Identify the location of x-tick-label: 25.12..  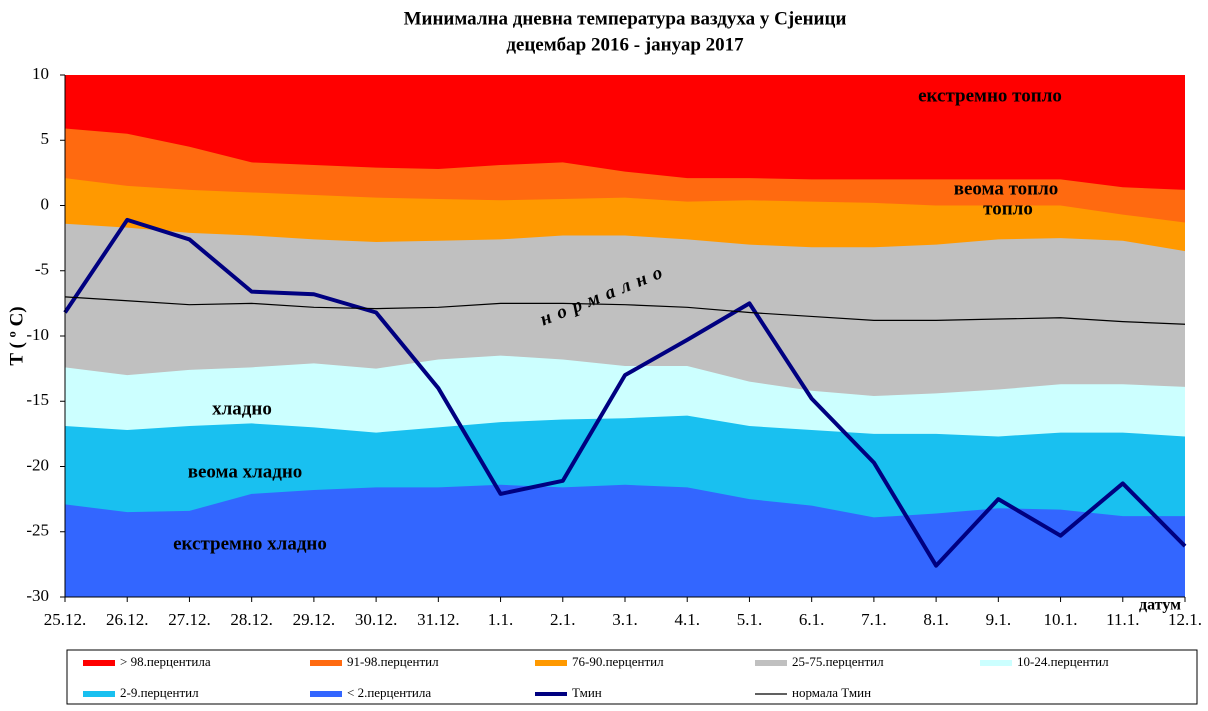
(65, 619).